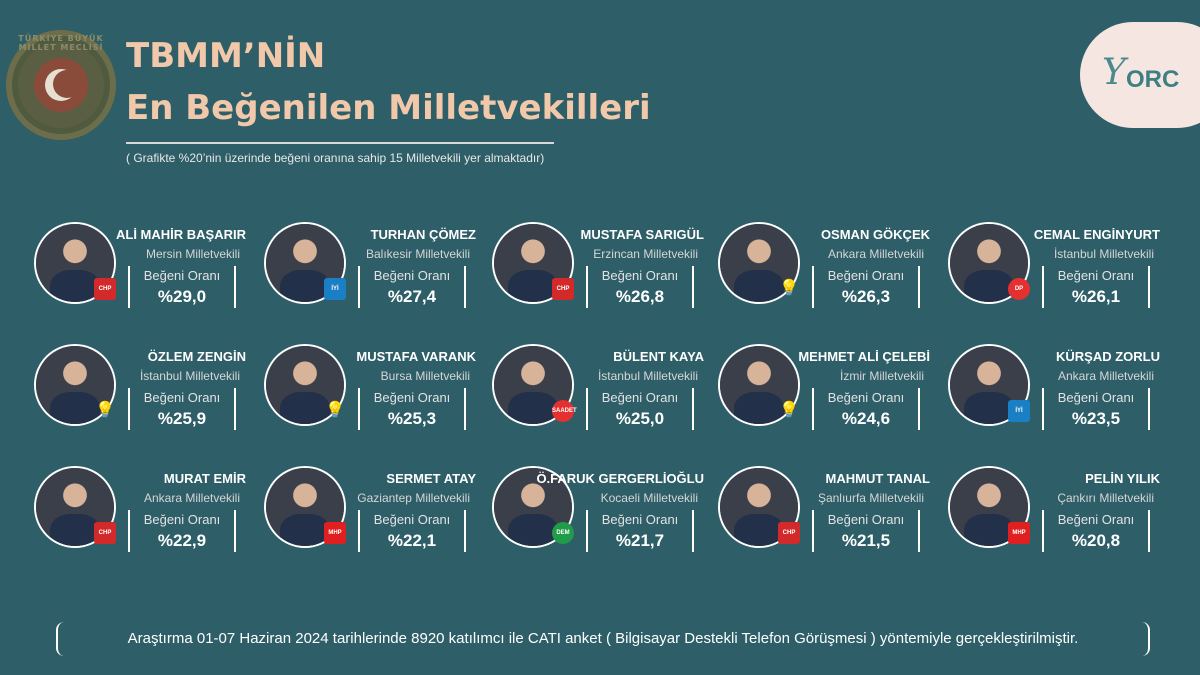 The height and width of the screenshot is (675, 1200). I want to click on rating-value: %26,8, so click(640, 296).